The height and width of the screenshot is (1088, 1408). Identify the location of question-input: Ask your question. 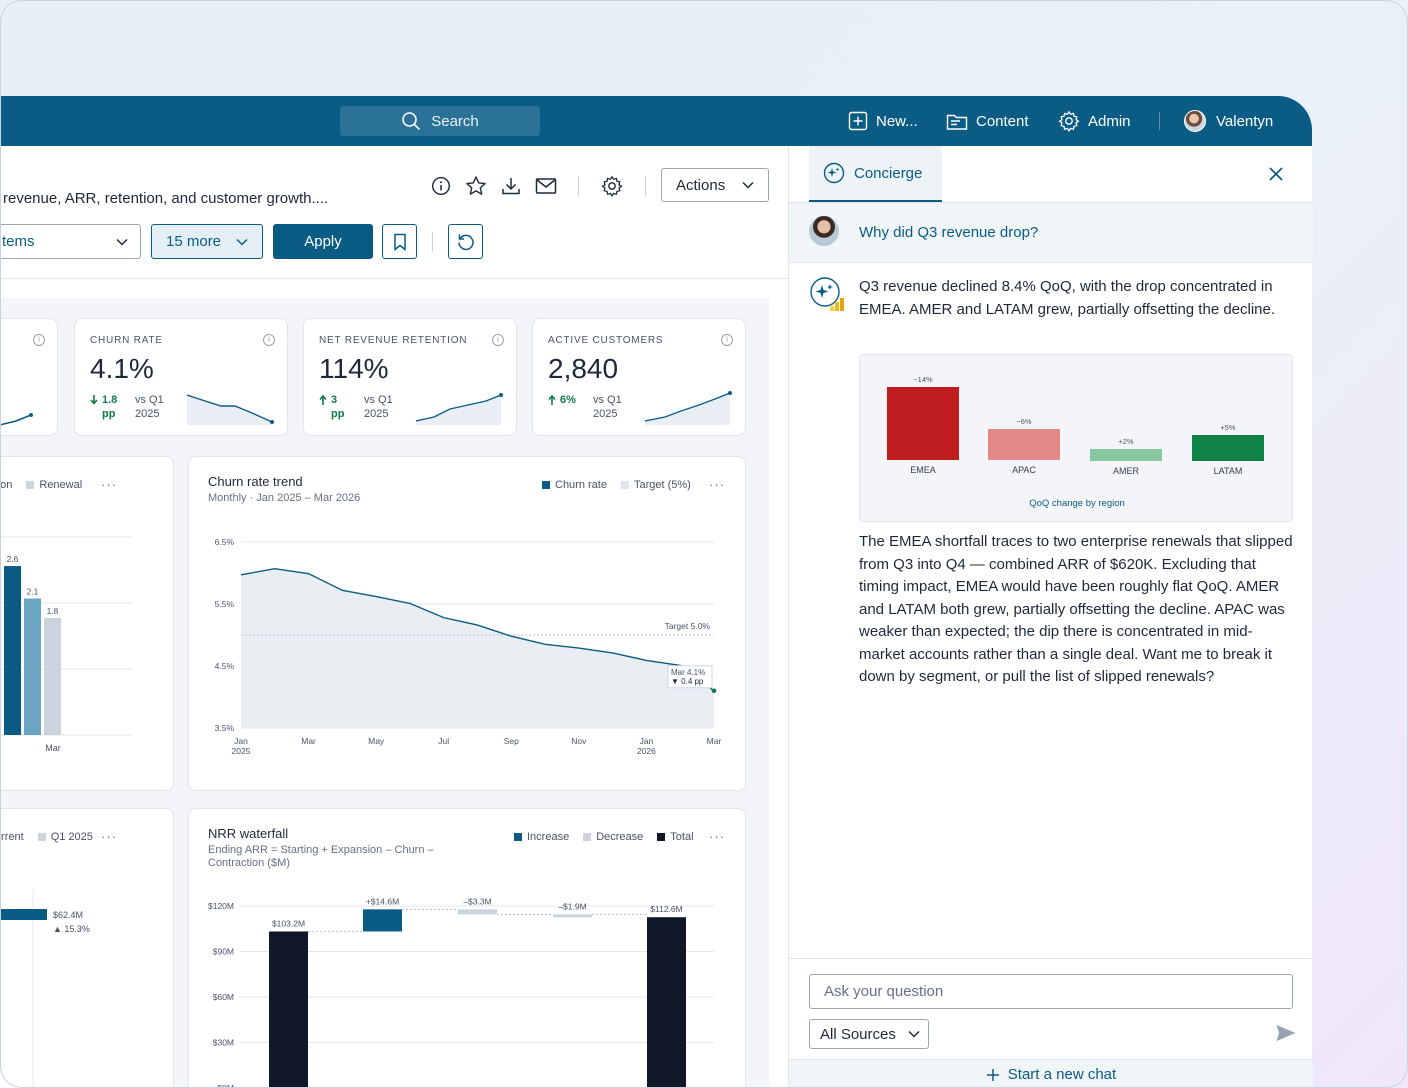
(1051, 991).